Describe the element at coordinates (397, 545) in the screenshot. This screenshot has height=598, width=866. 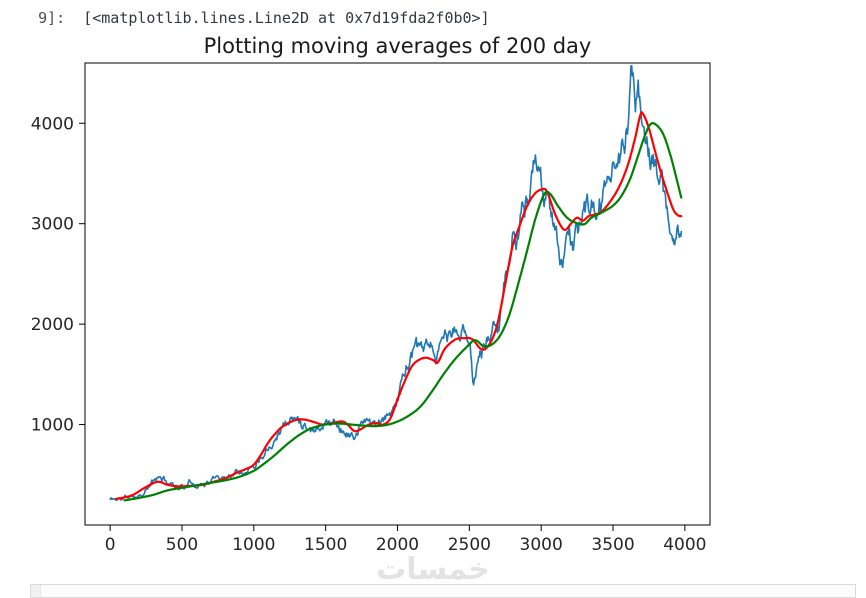
I see `x-tick-label: 2000` at that location.